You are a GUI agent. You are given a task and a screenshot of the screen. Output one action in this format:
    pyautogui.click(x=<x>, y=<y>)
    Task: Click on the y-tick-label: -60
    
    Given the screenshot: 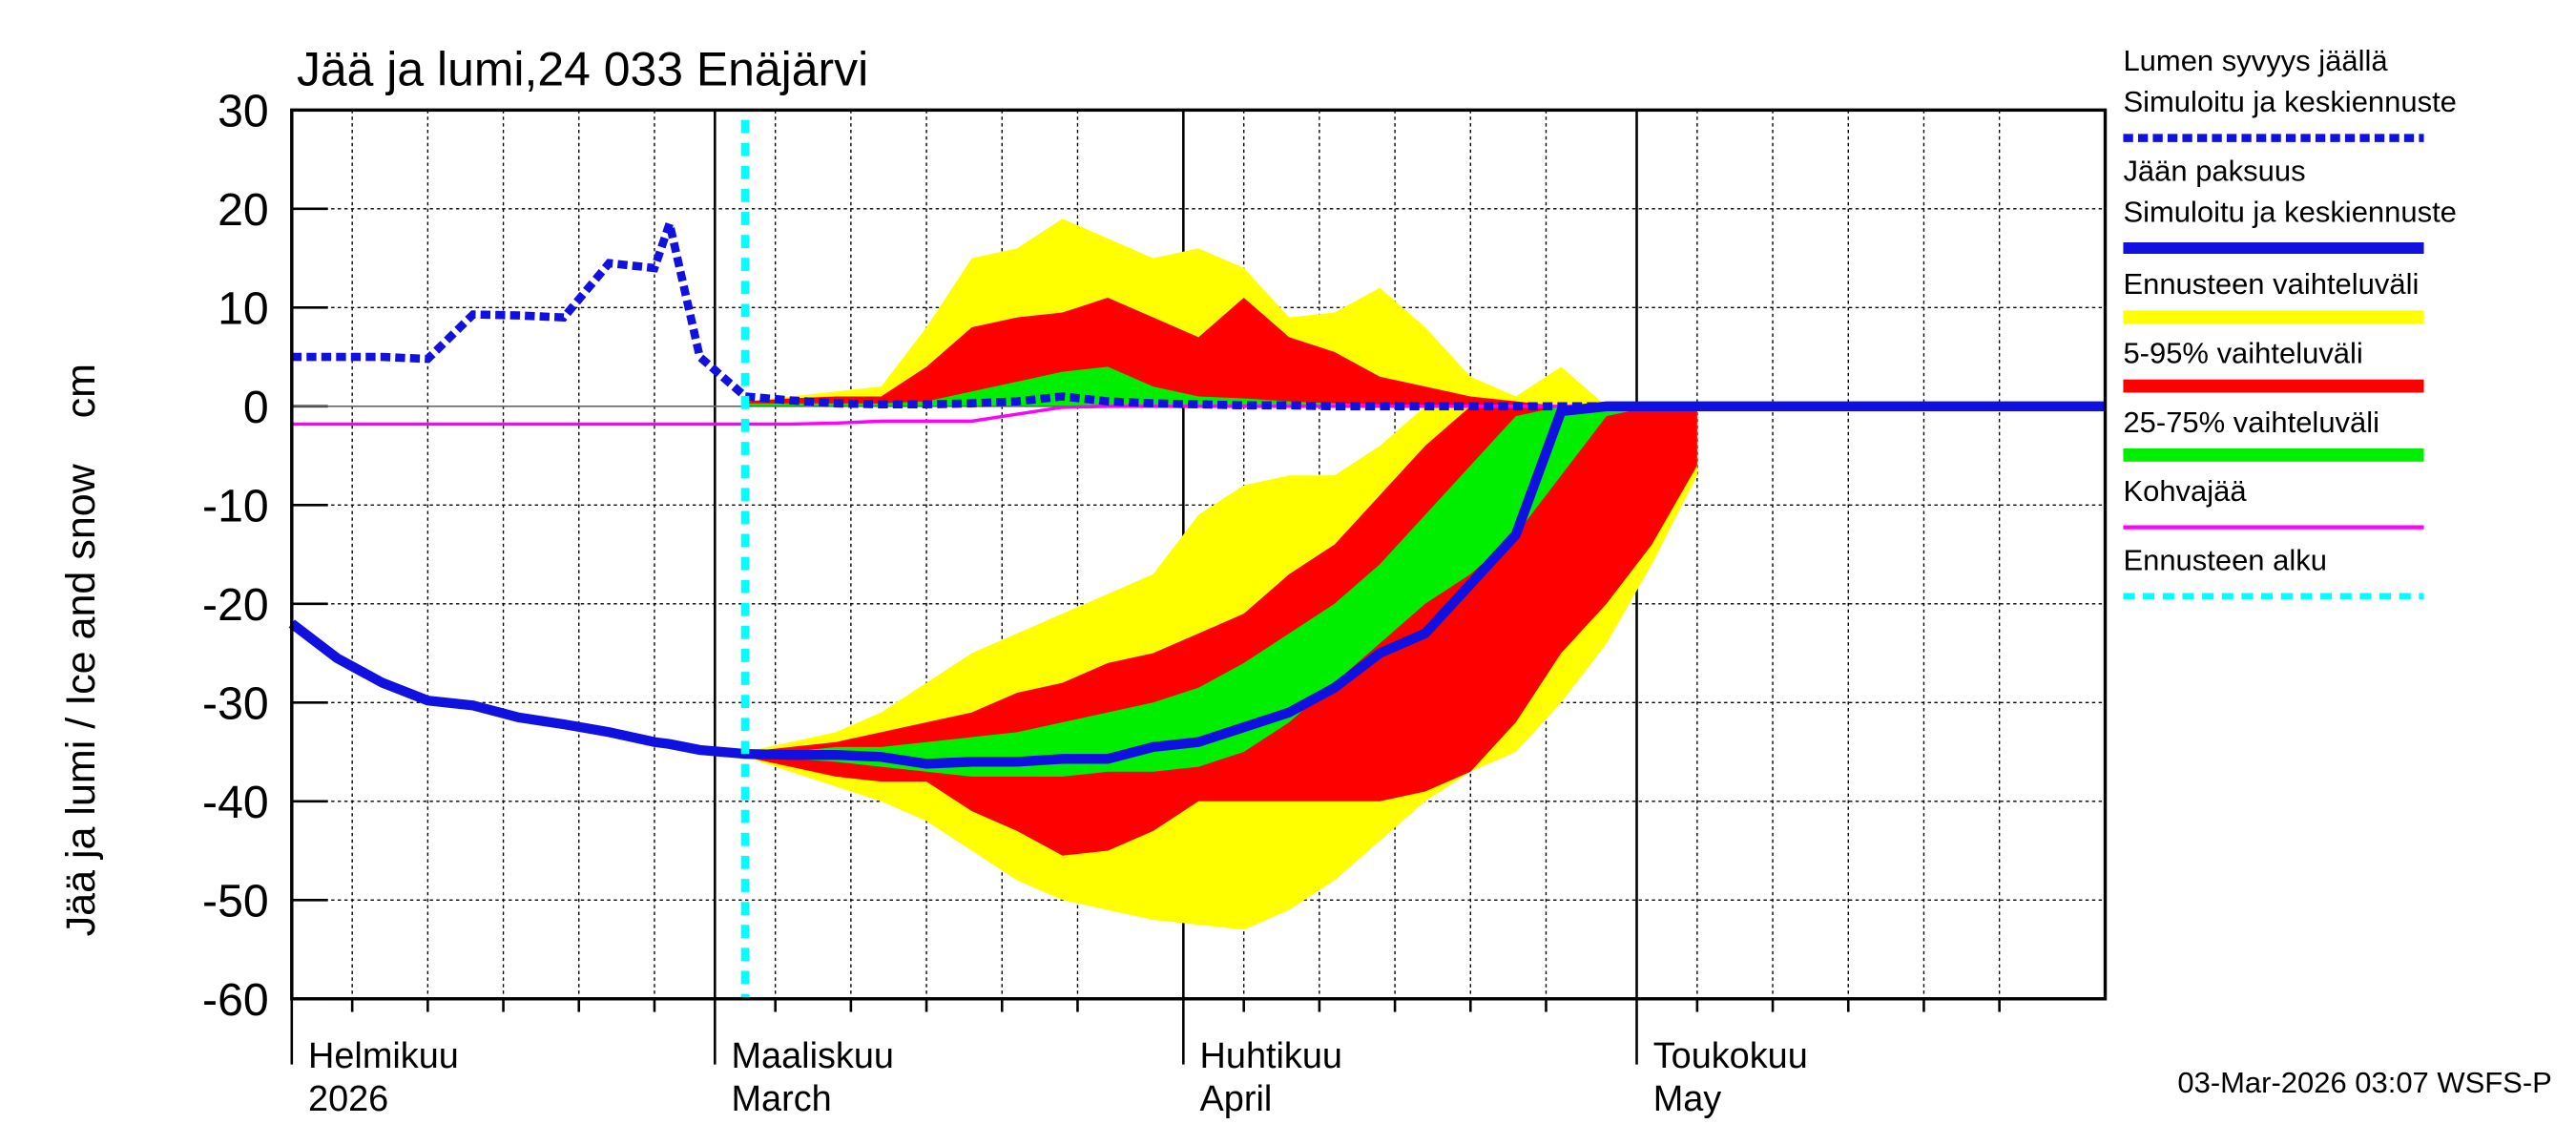 What is the action you would take?
    pyautogui.click(x=235, y=1000)
    